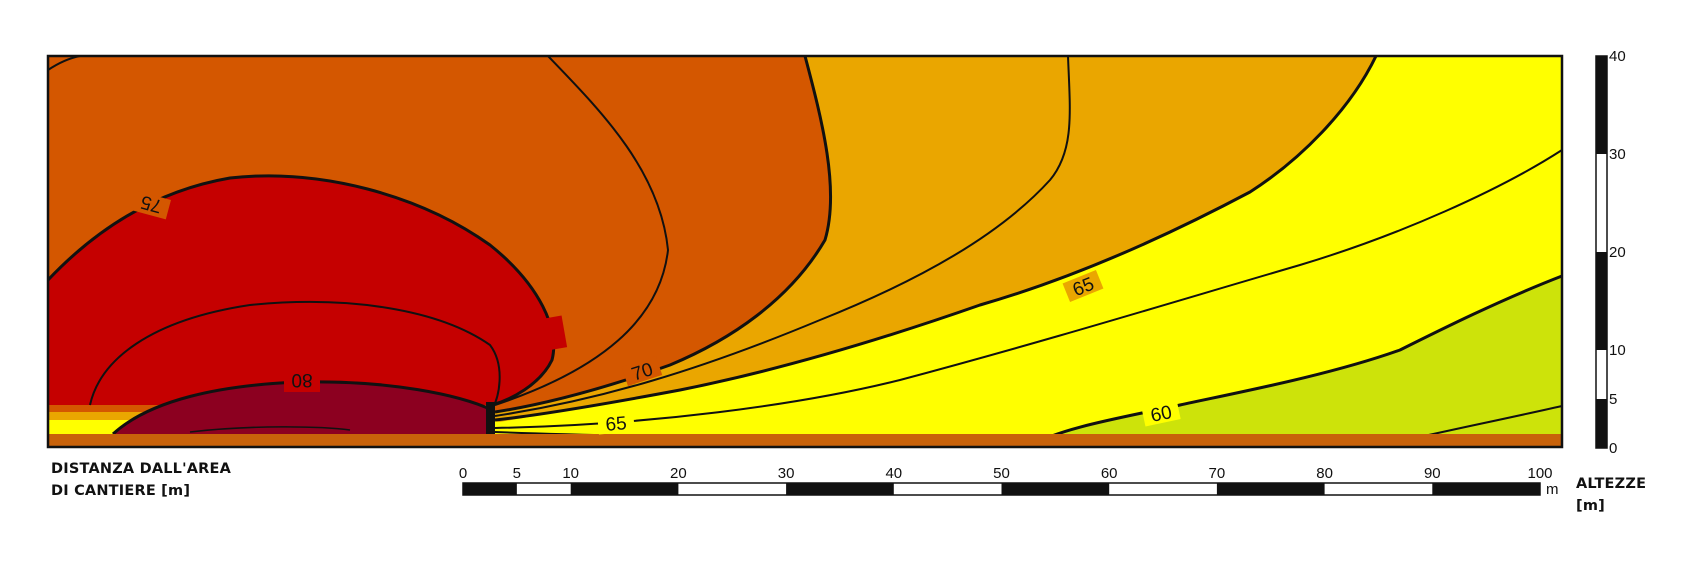  What do you see at coordinates (678, 473) in the screenshot?
I see `scale-tick-label: 20` at bounding box center [678, 473].